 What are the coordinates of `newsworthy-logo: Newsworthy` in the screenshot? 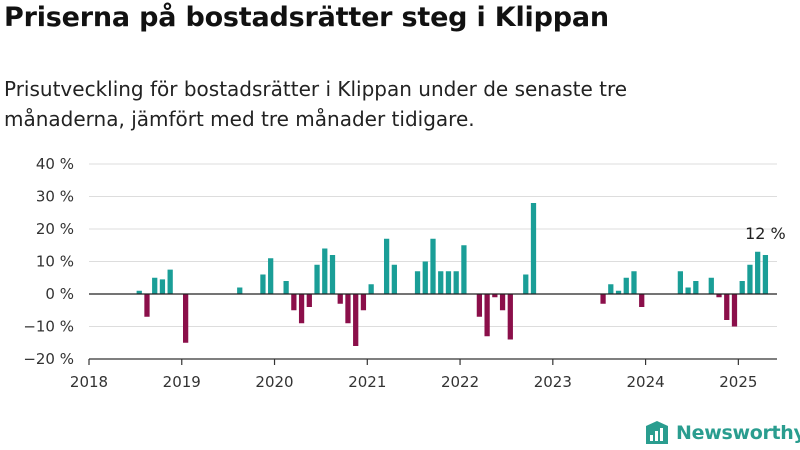 It's located at (722, 433).